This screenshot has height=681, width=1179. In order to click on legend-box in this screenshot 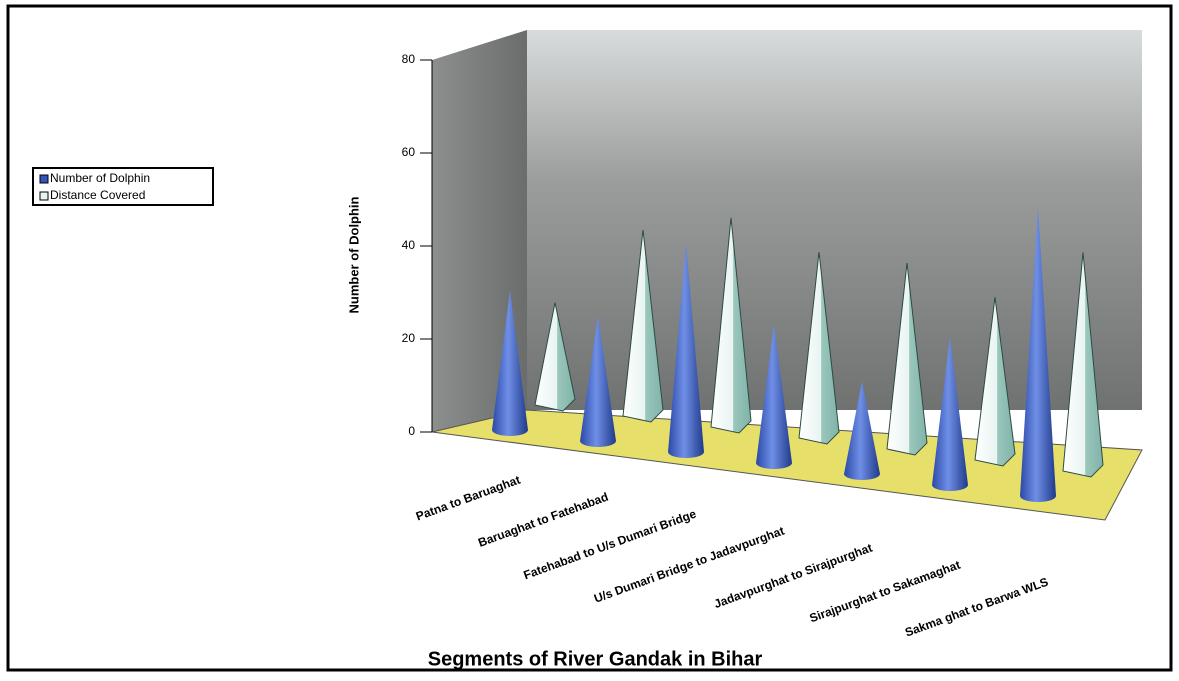, I will do `click(123, 186)`.